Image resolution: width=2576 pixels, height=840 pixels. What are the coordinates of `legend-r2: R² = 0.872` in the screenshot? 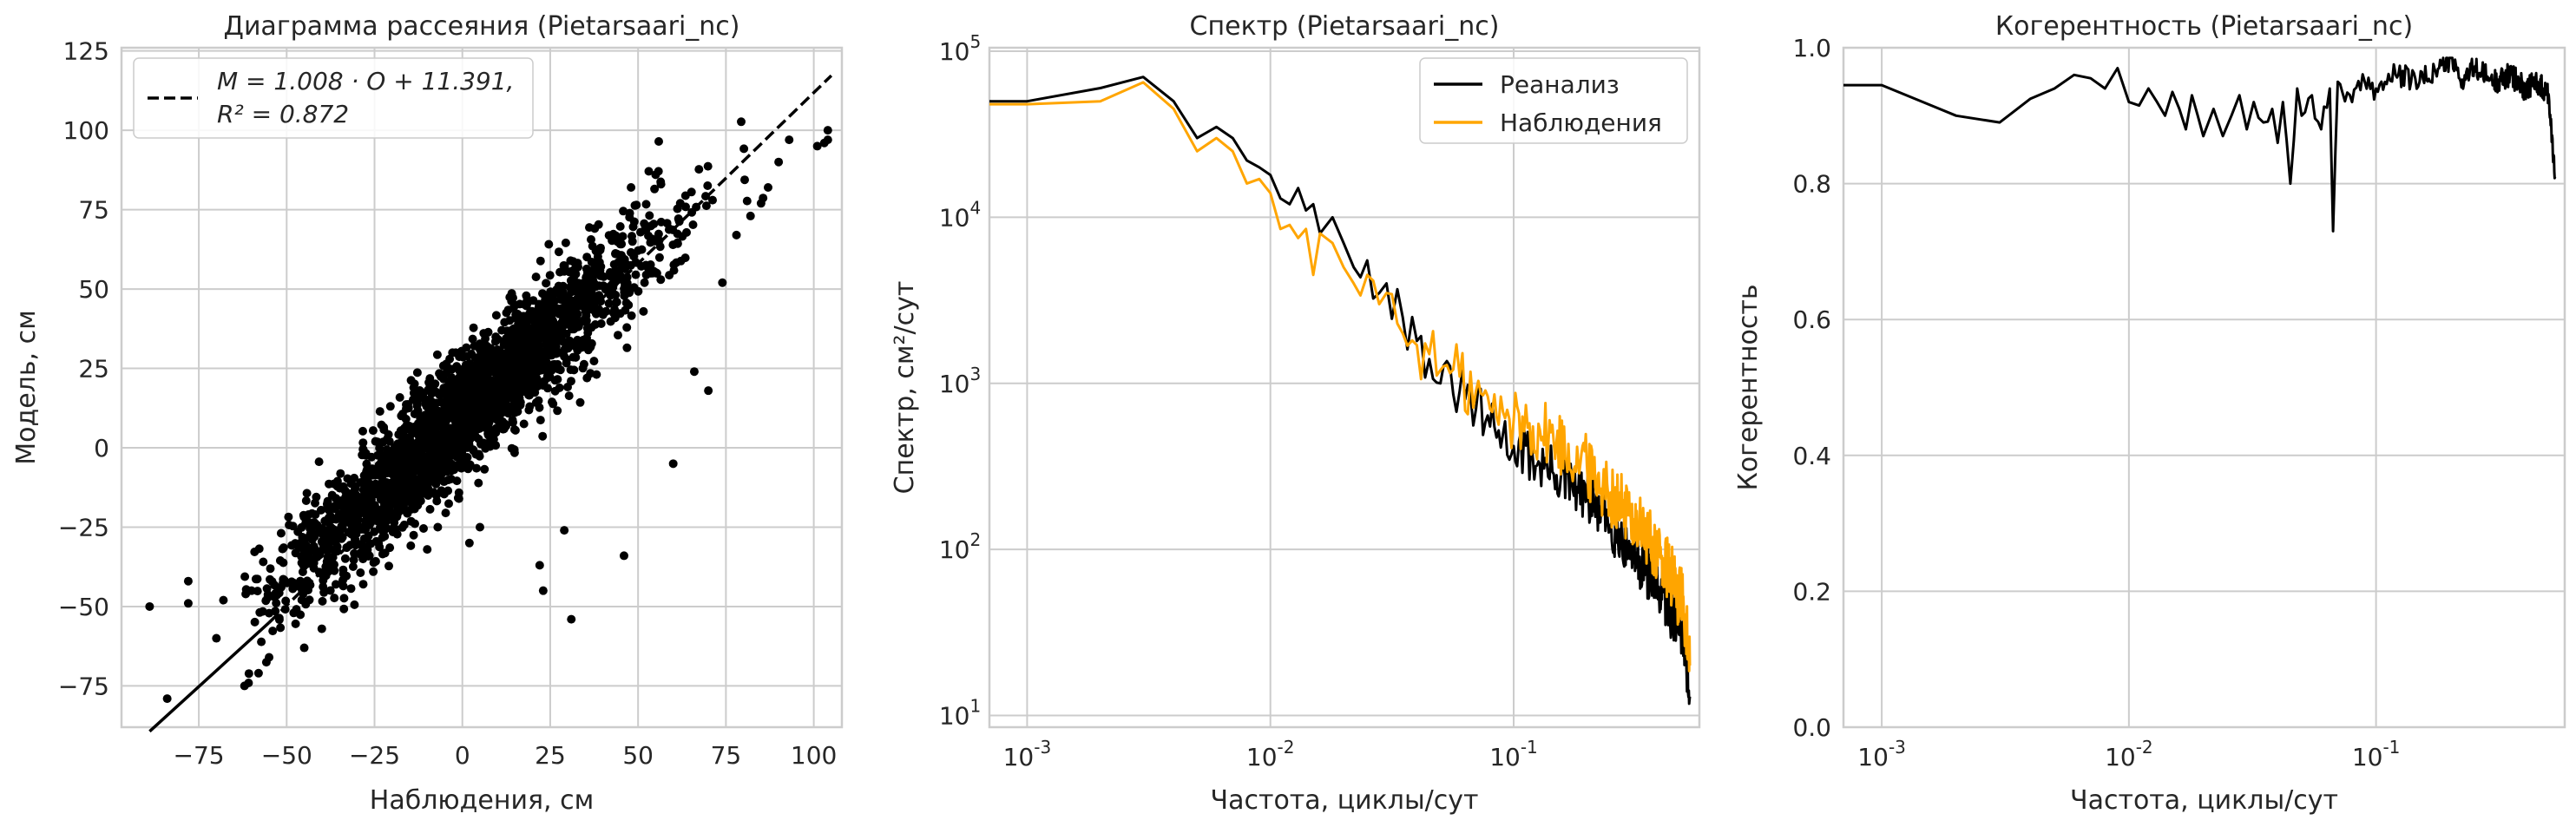 It's located at (283, 114).